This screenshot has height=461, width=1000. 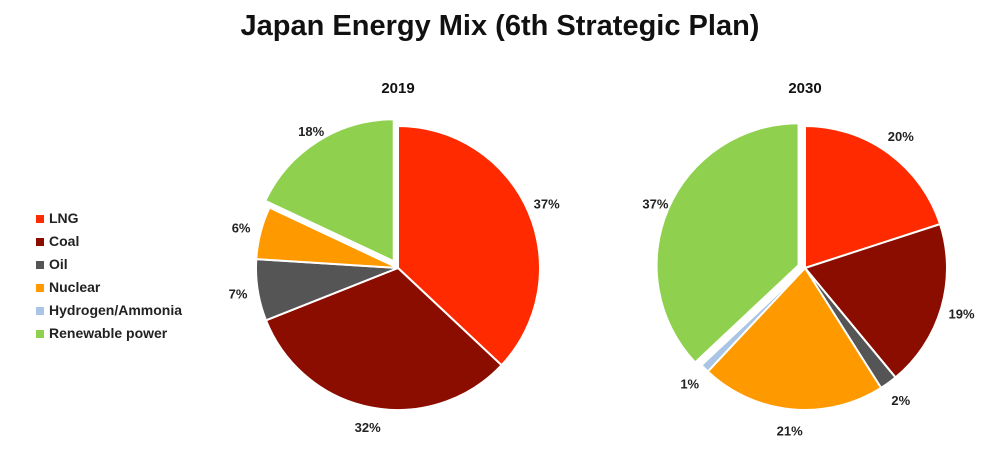 I want to click on pie-title-2019: 2019, so click(x=397, y=88).